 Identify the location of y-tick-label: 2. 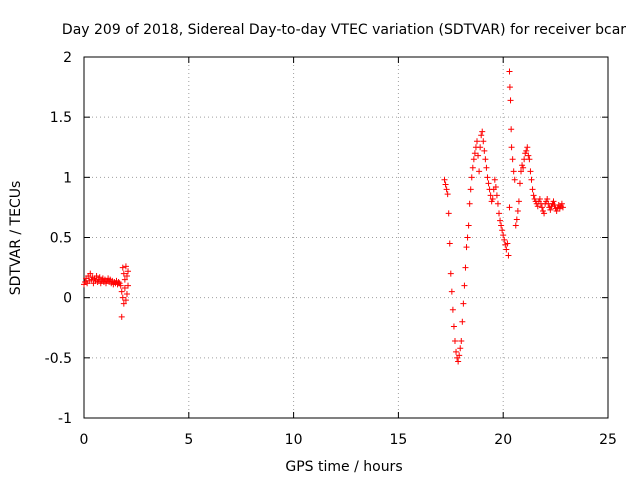
(67, 58).